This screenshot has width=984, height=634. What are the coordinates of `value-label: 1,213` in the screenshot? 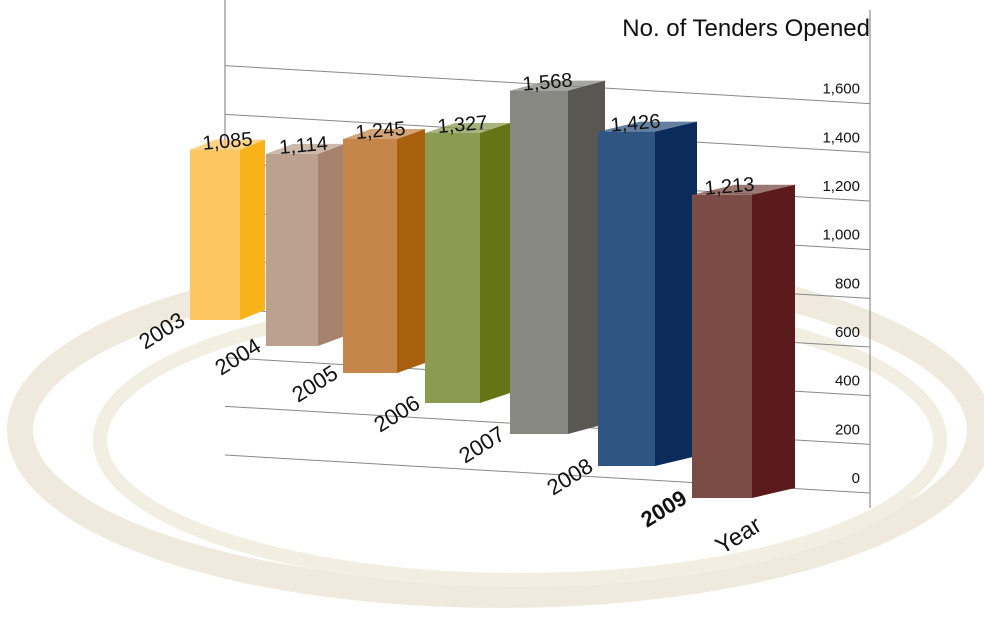 It's located at (730, 187).